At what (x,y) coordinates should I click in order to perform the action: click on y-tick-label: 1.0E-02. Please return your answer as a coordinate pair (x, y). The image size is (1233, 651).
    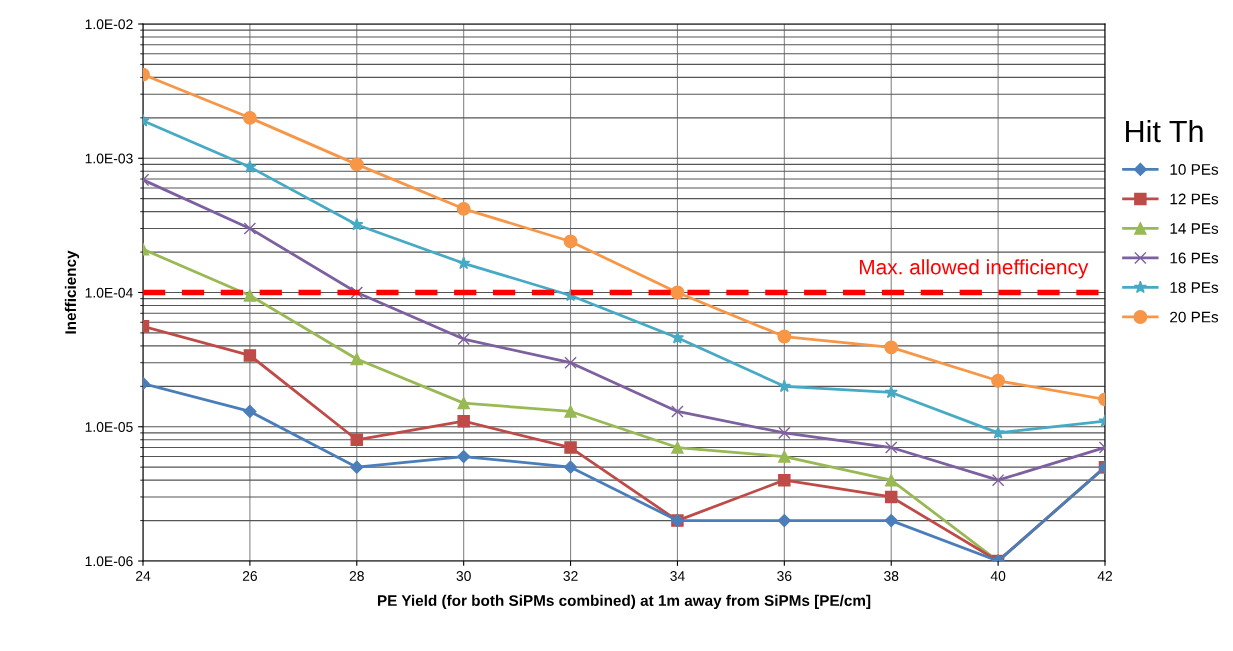
    Looking at the image, I should click on (109, 24).